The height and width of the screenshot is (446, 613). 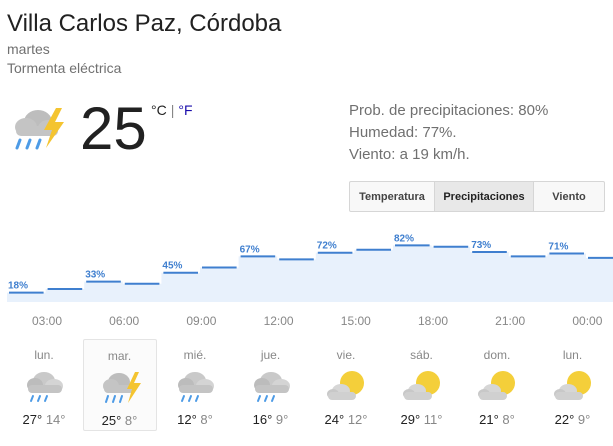 What do you see at coordinates (421, 355) in the screenshot?
I see `forecast-day-name: sáb.` at bounding box center [421, 355].